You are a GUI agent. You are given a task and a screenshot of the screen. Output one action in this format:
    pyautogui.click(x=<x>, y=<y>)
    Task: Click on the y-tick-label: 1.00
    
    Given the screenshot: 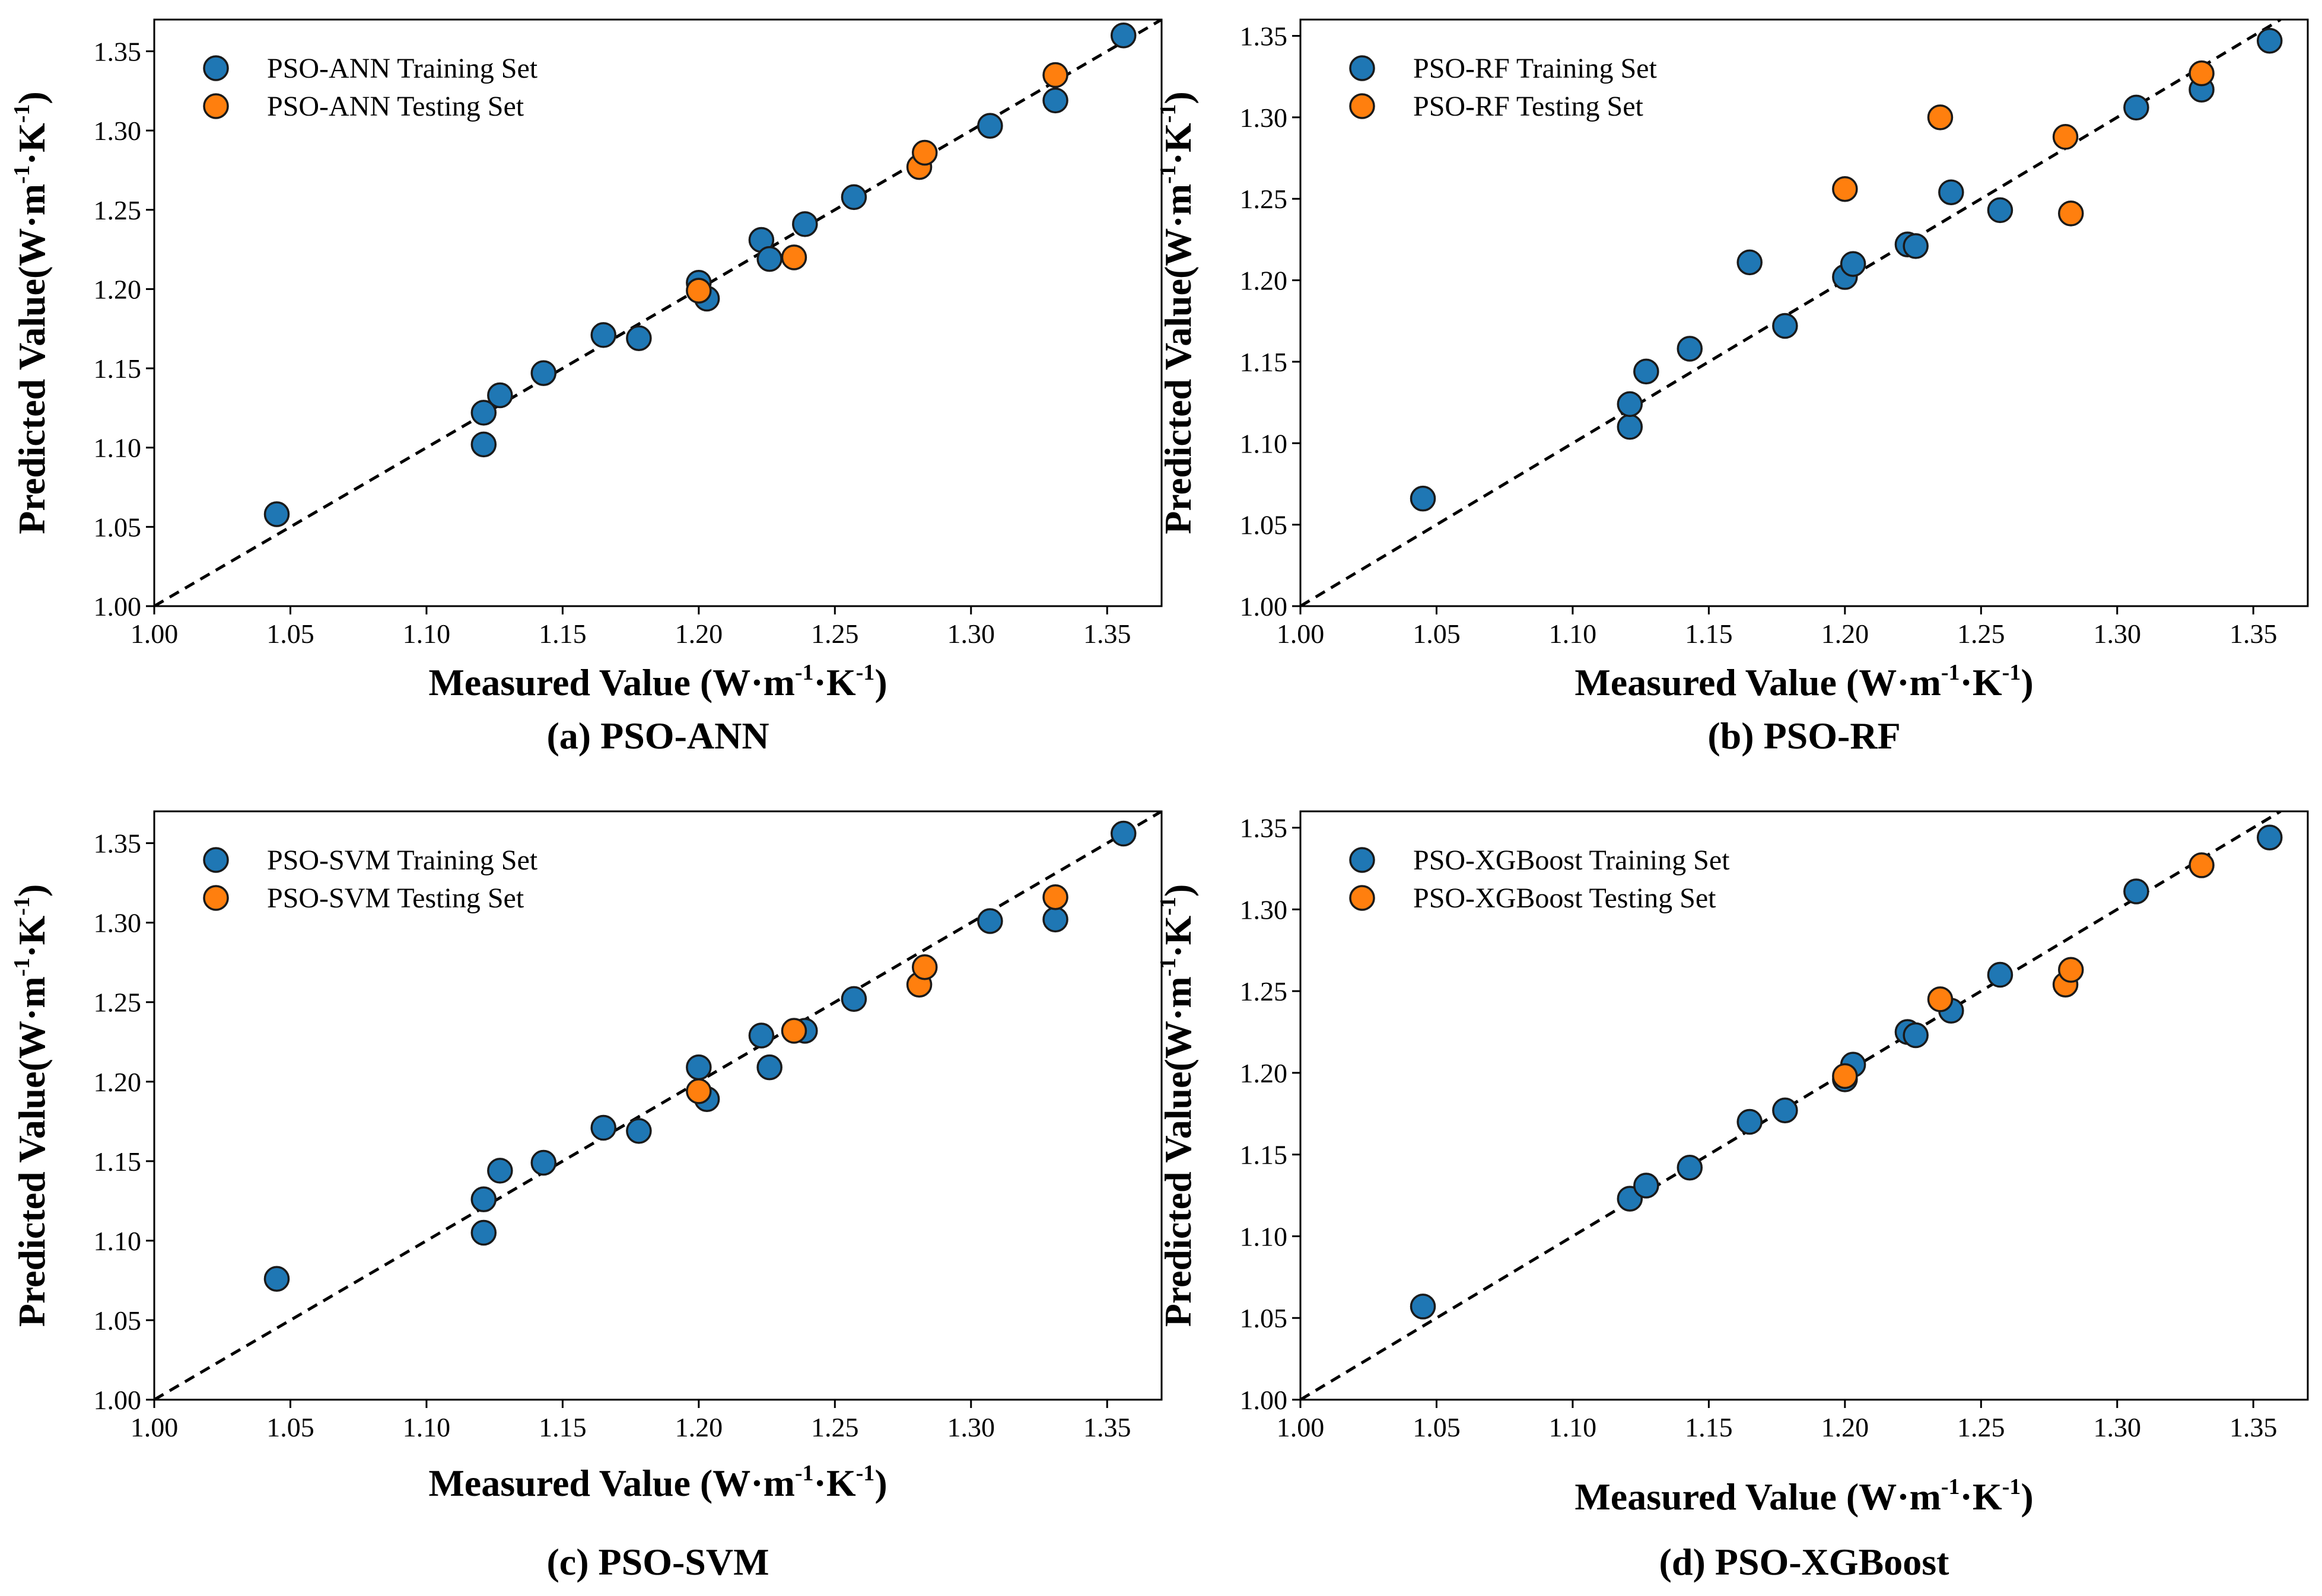 What is the action you would take?
    pyautogui.click(x=118, y=1400)
    